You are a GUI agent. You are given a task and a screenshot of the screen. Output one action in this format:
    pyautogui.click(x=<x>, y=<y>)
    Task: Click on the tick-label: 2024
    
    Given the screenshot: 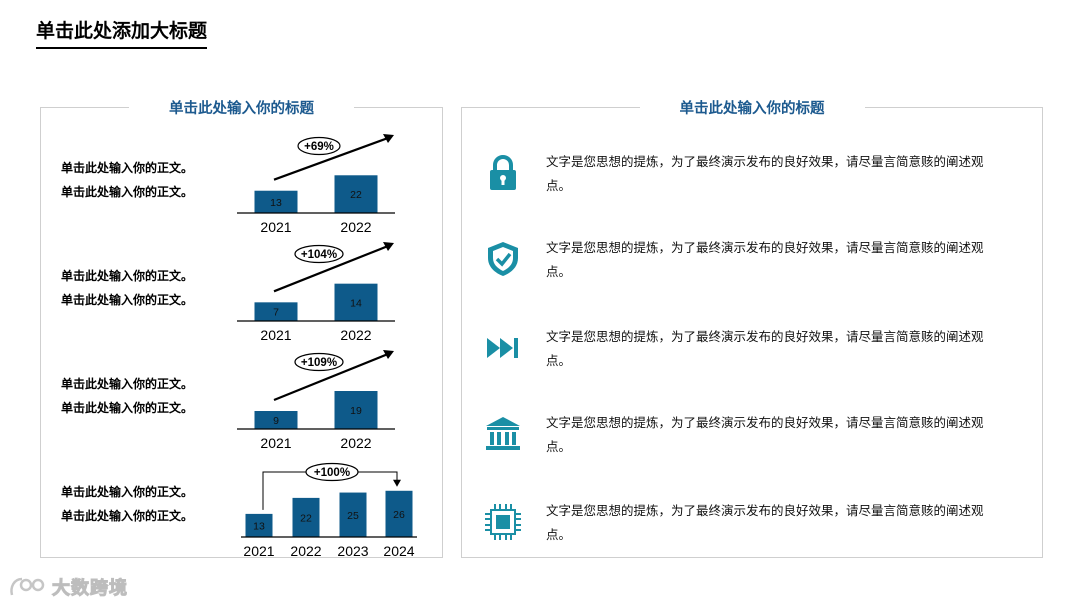 What is the action you would take?
    pyautogui.click(x=398, y=551)
    